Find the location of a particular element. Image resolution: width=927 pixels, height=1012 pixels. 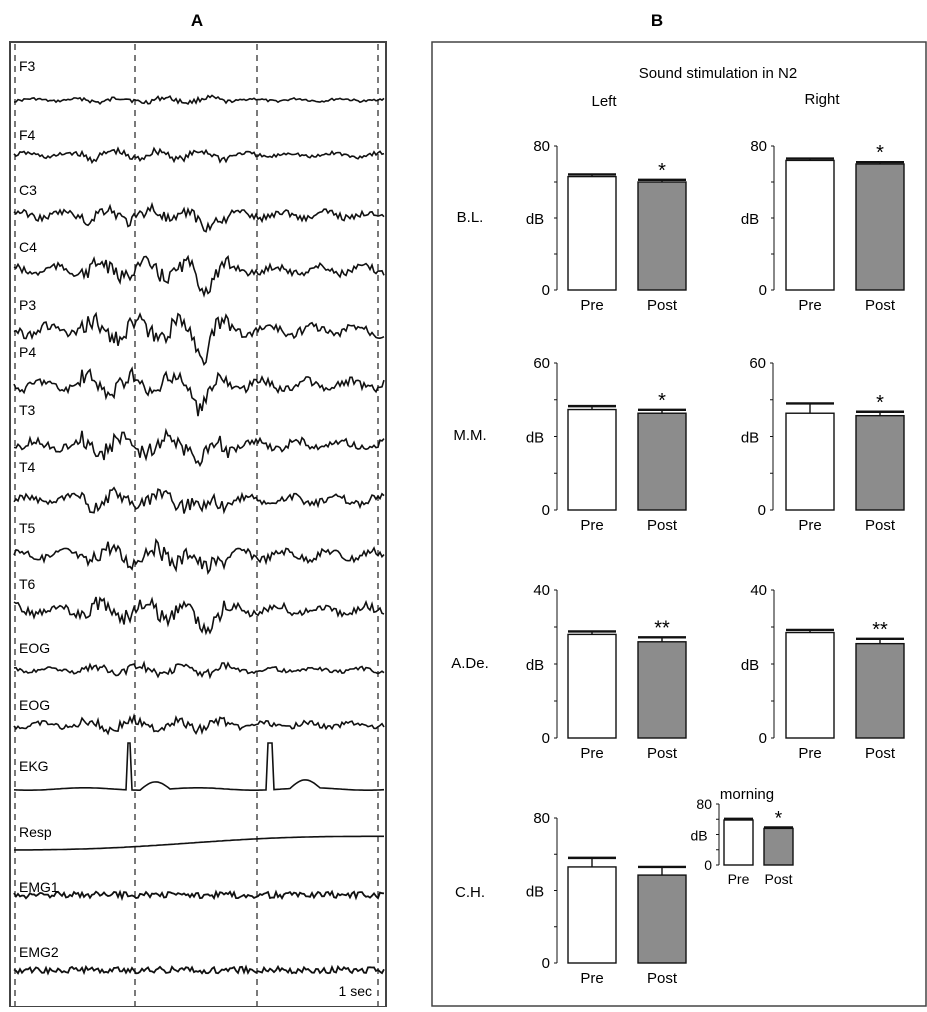

panel-a-label: A is located at coordinates (197, 20).